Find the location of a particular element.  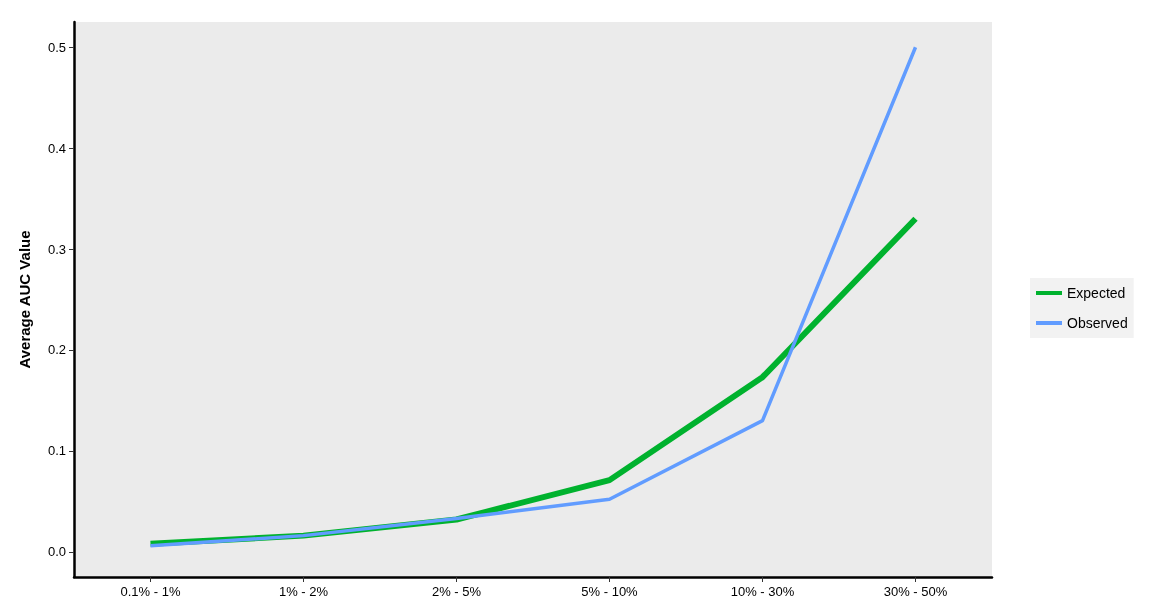

x-tick-label: 1% - 2% is located at coordinates (303, 591).